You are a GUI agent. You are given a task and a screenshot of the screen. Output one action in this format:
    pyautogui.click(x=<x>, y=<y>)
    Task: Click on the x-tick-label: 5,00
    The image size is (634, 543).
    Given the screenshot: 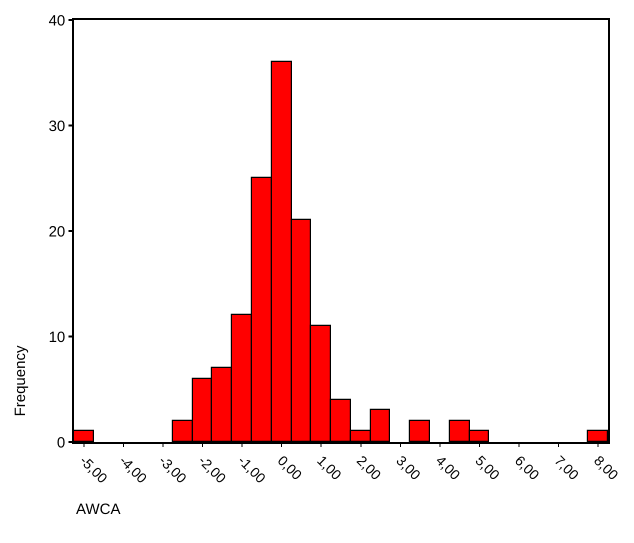 What is the action you would take?
    pyautogui.click(x=488, y=468)
    